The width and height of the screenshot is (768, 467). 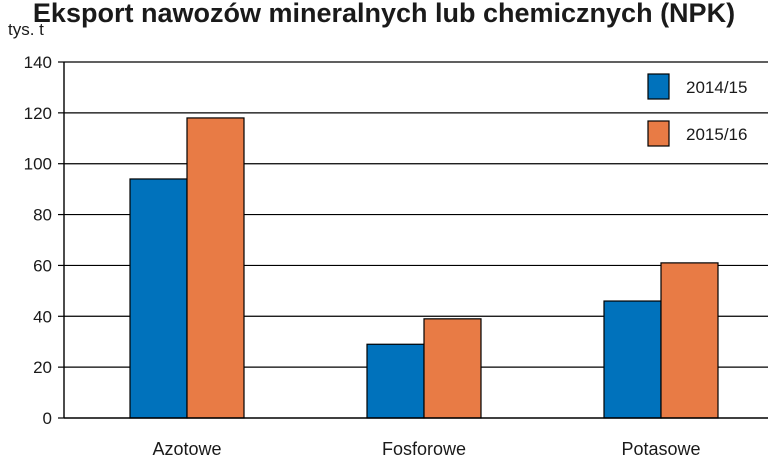 What do you see at coordinates (424, 449) in the screenshot?
I see `x-category-label: Fosforowe` at bounding box center [424, 449].